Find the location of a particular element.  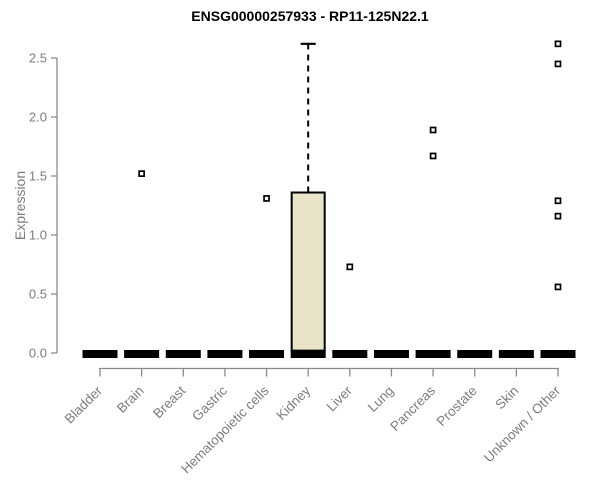

y-tick-label: 2.0 is located at coordinates (38, 117).